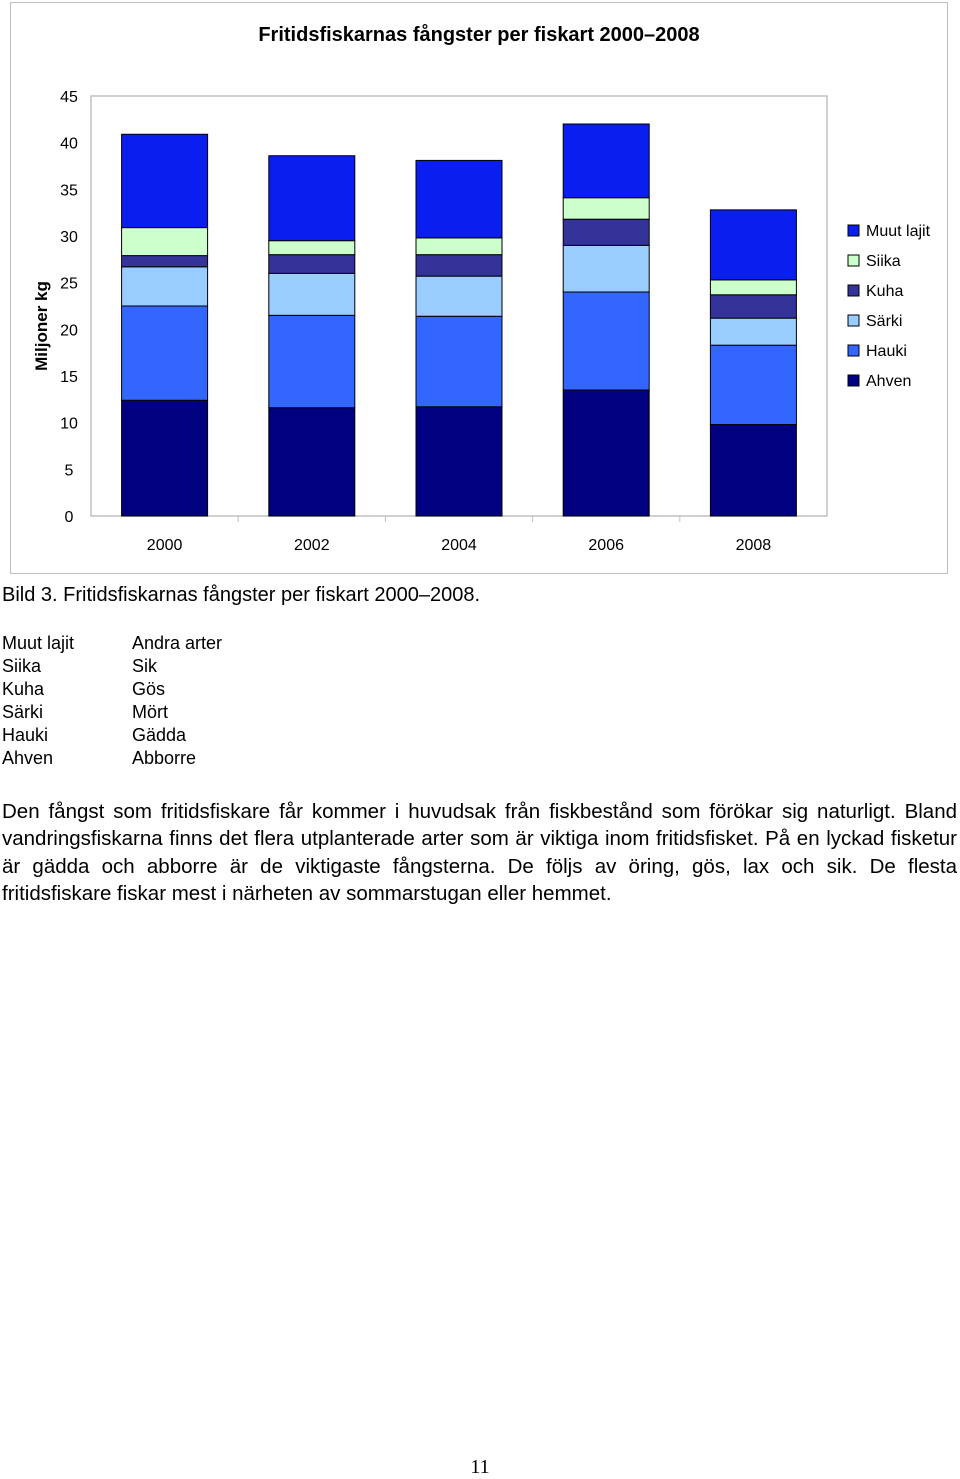  Describe the element at coordinates (480, 1467) in the screenshot. I see `page-number: 11` at that location.